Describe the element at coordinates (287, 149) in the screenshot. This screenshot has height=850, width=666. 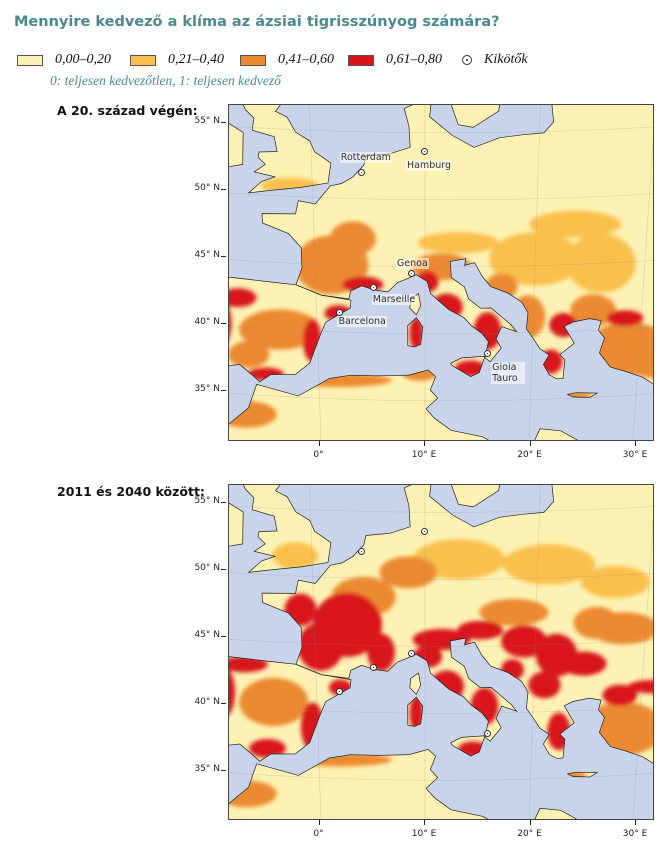
I see `coastline-britain` at that location.